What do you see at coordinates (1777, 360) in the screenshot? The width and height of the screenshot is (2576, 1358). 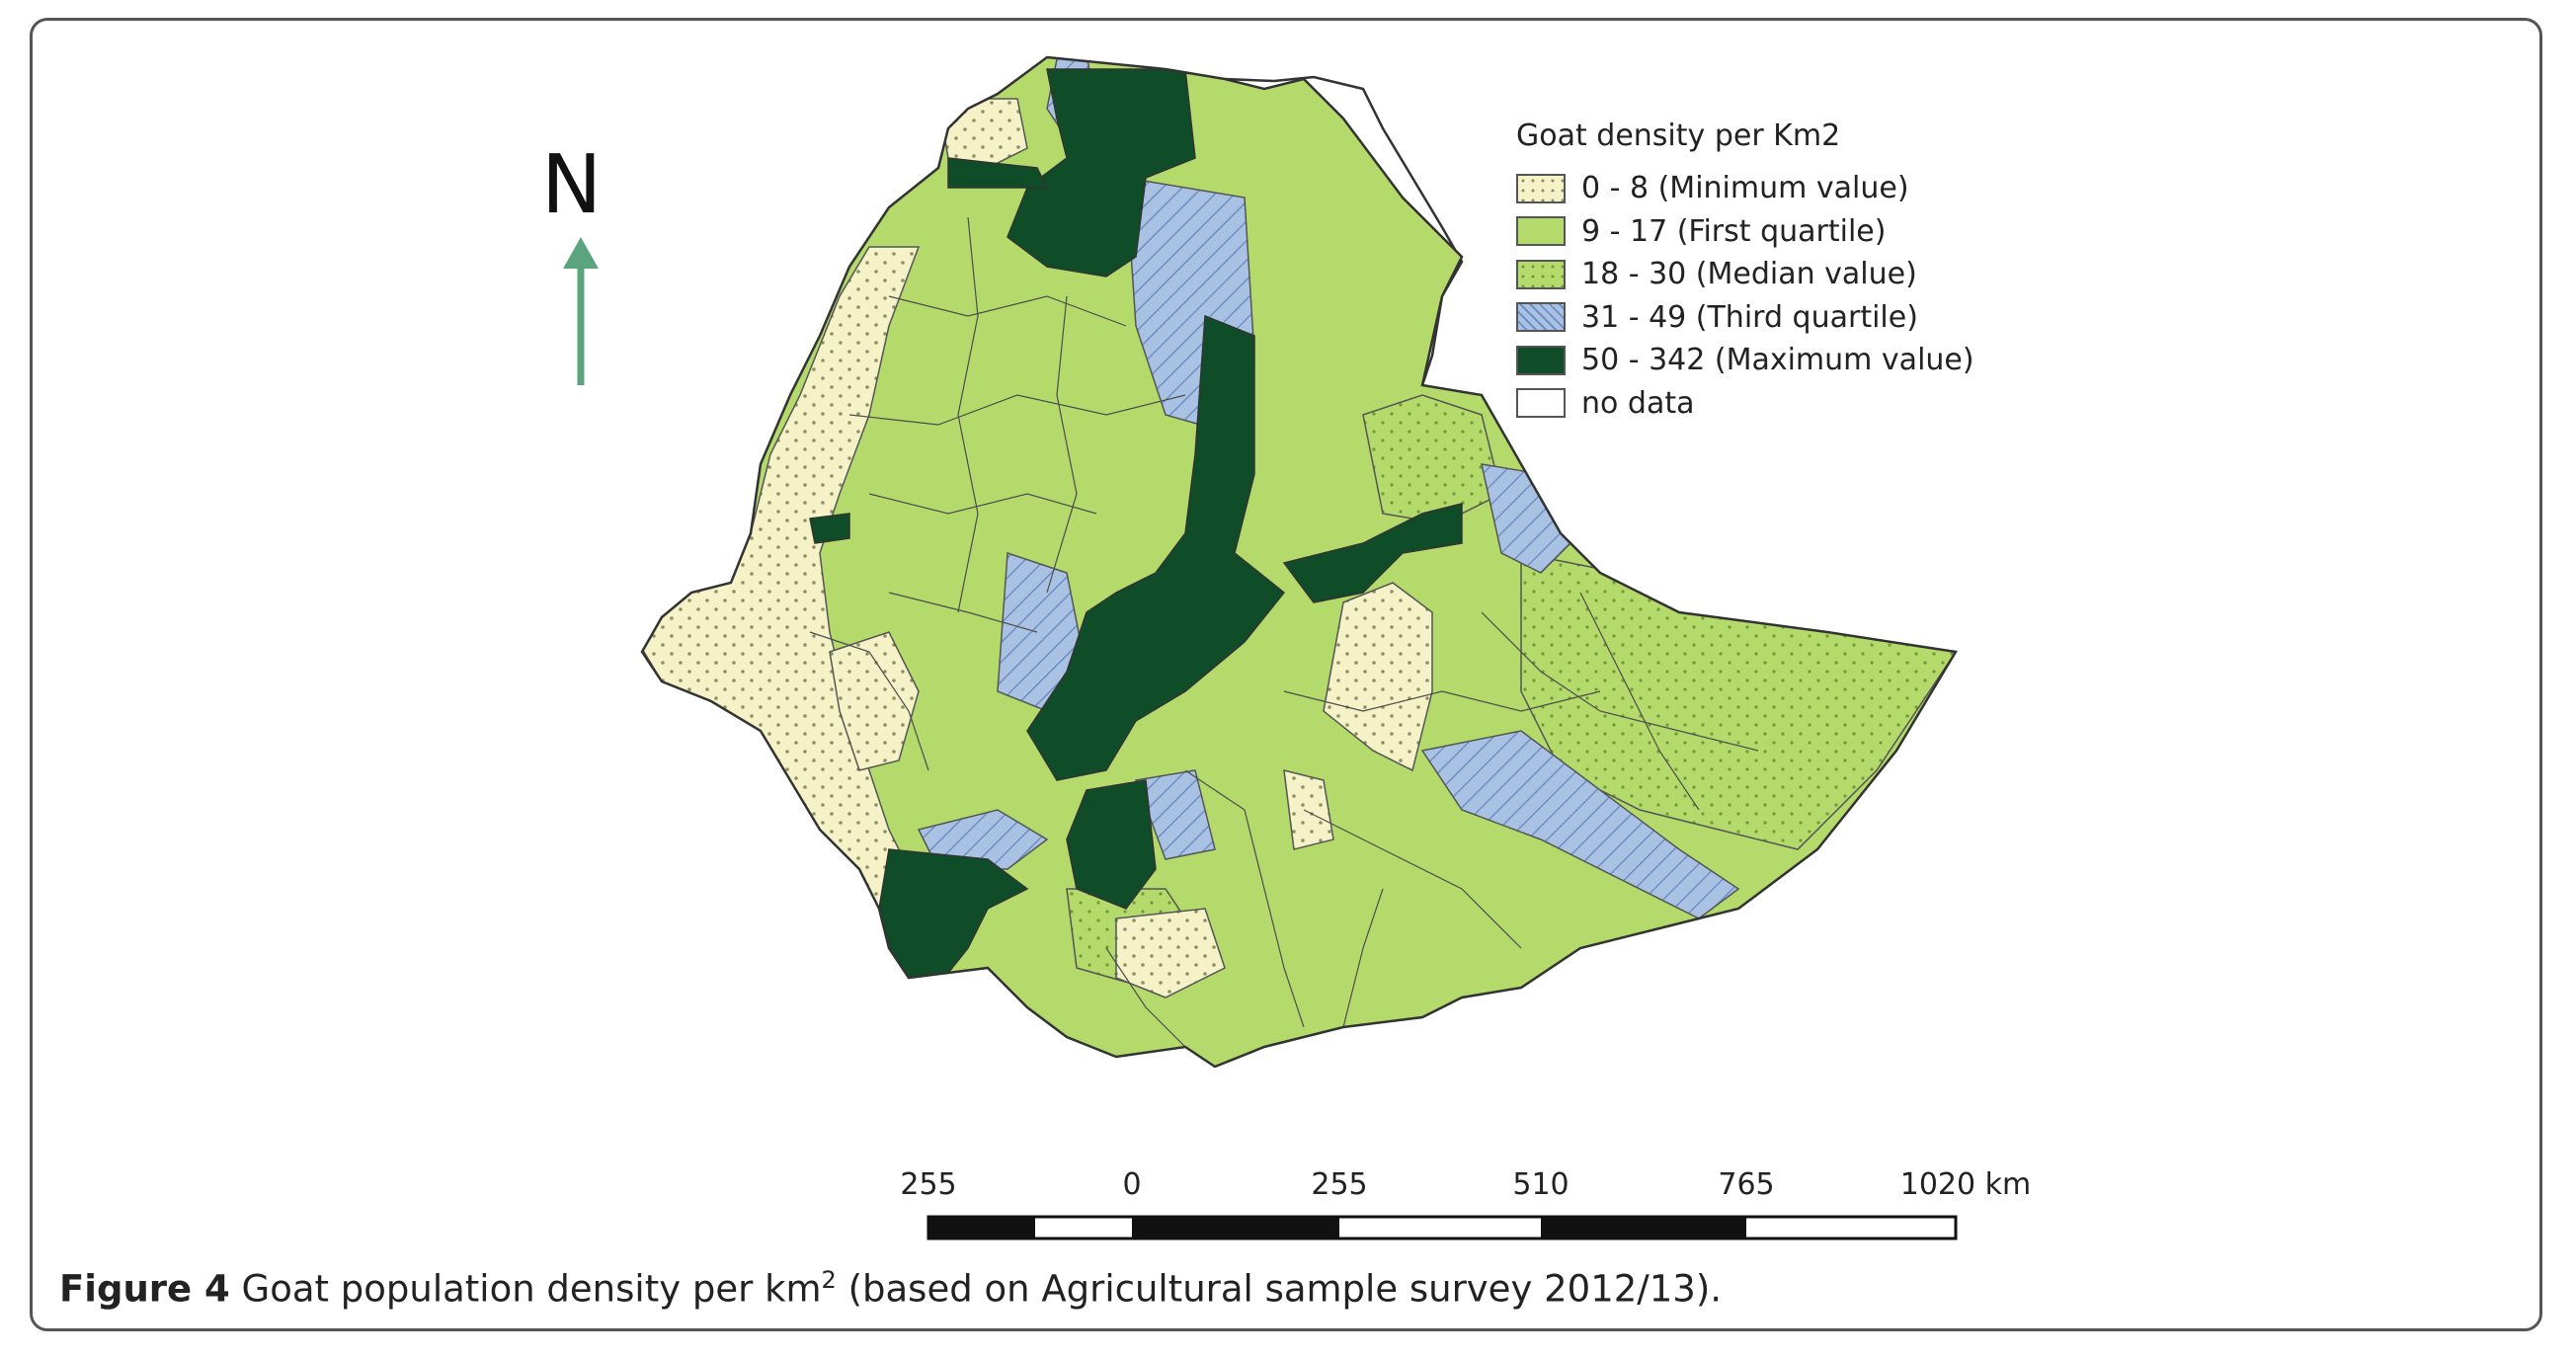 I see `legend-label: 50 - 342 (Maximum value)` at bounding box center [1777, 360].